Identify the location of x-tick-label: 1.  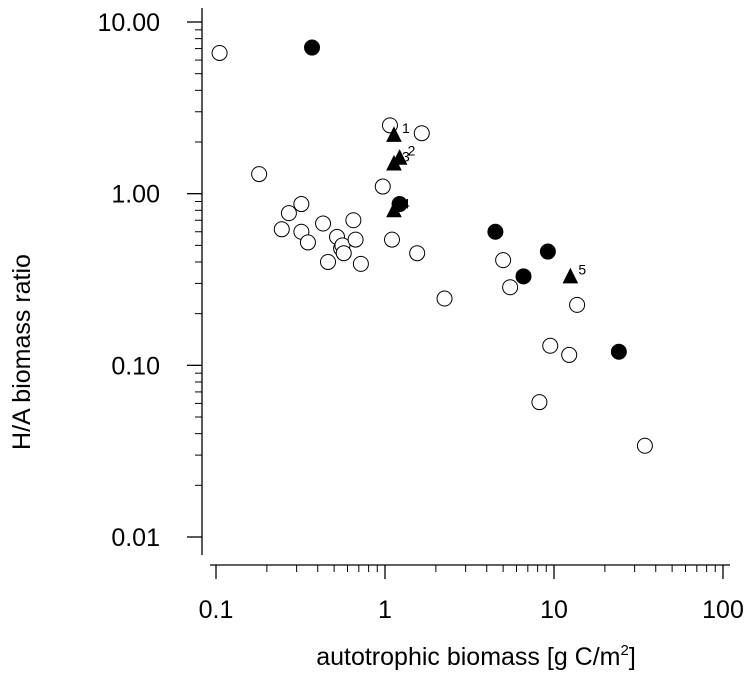
(385, 610).